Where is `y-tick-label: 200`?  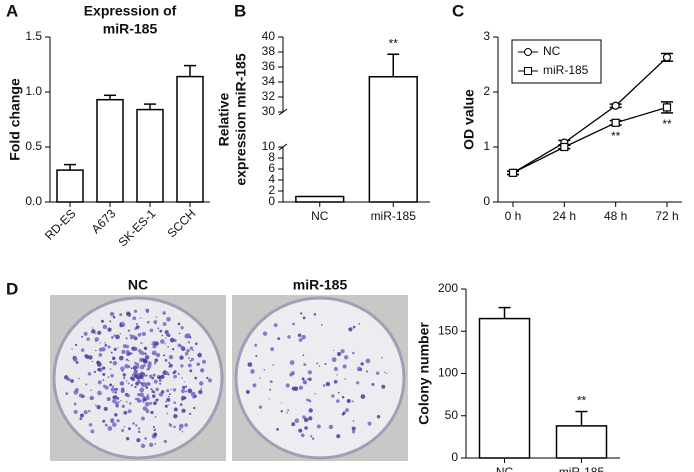
y-tick-label: 200 is located at coordinates (448, 288).